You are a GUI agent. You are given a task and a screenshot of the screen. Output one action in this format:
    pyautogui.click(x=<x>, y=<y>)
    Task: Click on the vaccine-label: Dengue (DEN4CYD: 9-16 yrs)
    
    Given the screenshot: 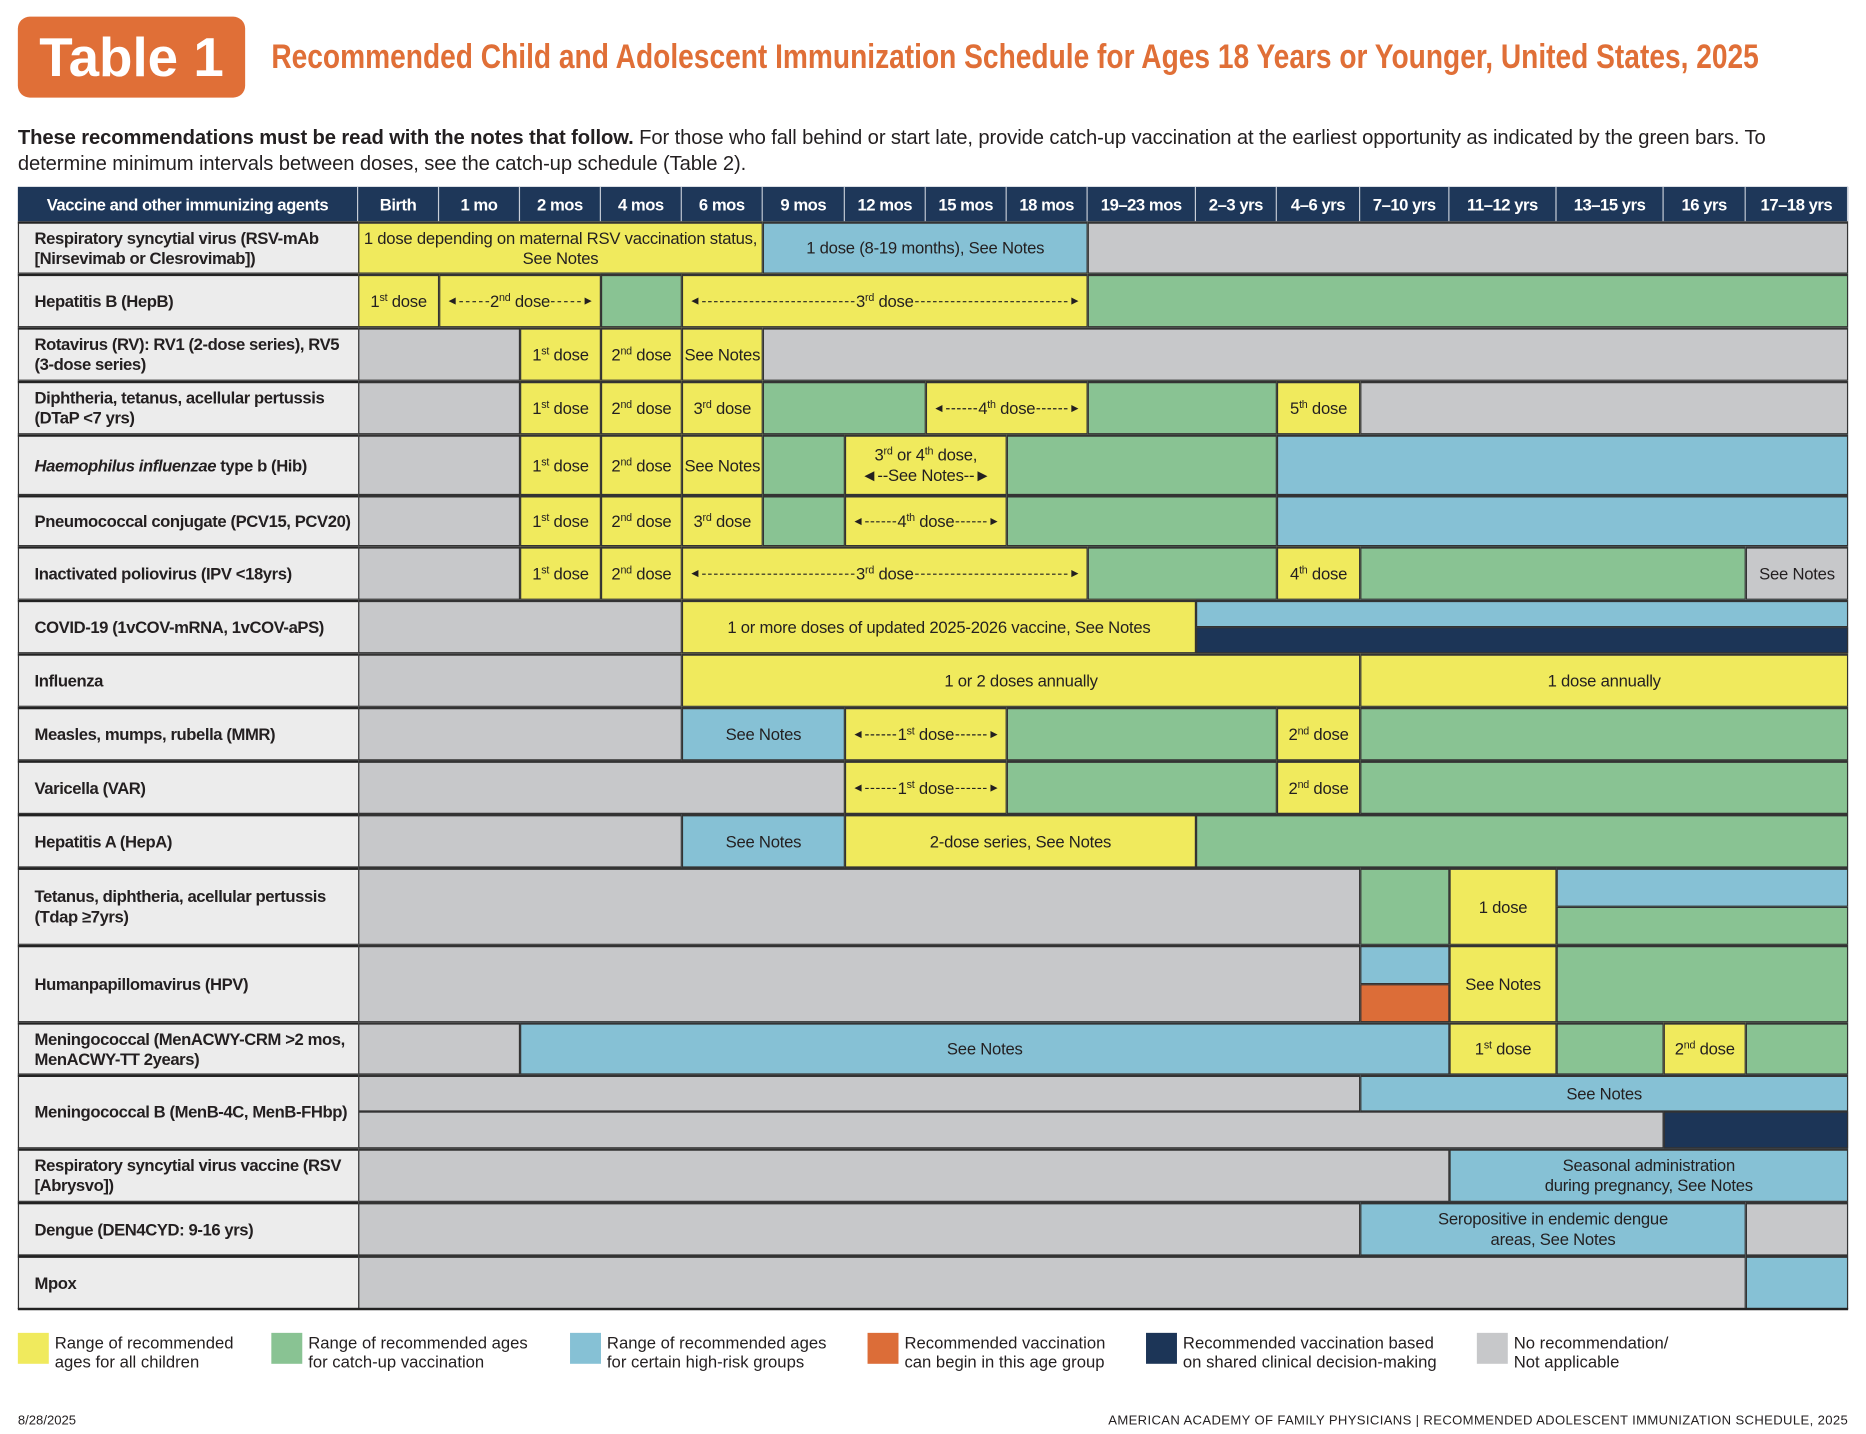 What is the action you would take?
    pyautogui.click(x=188, y=1228)
    